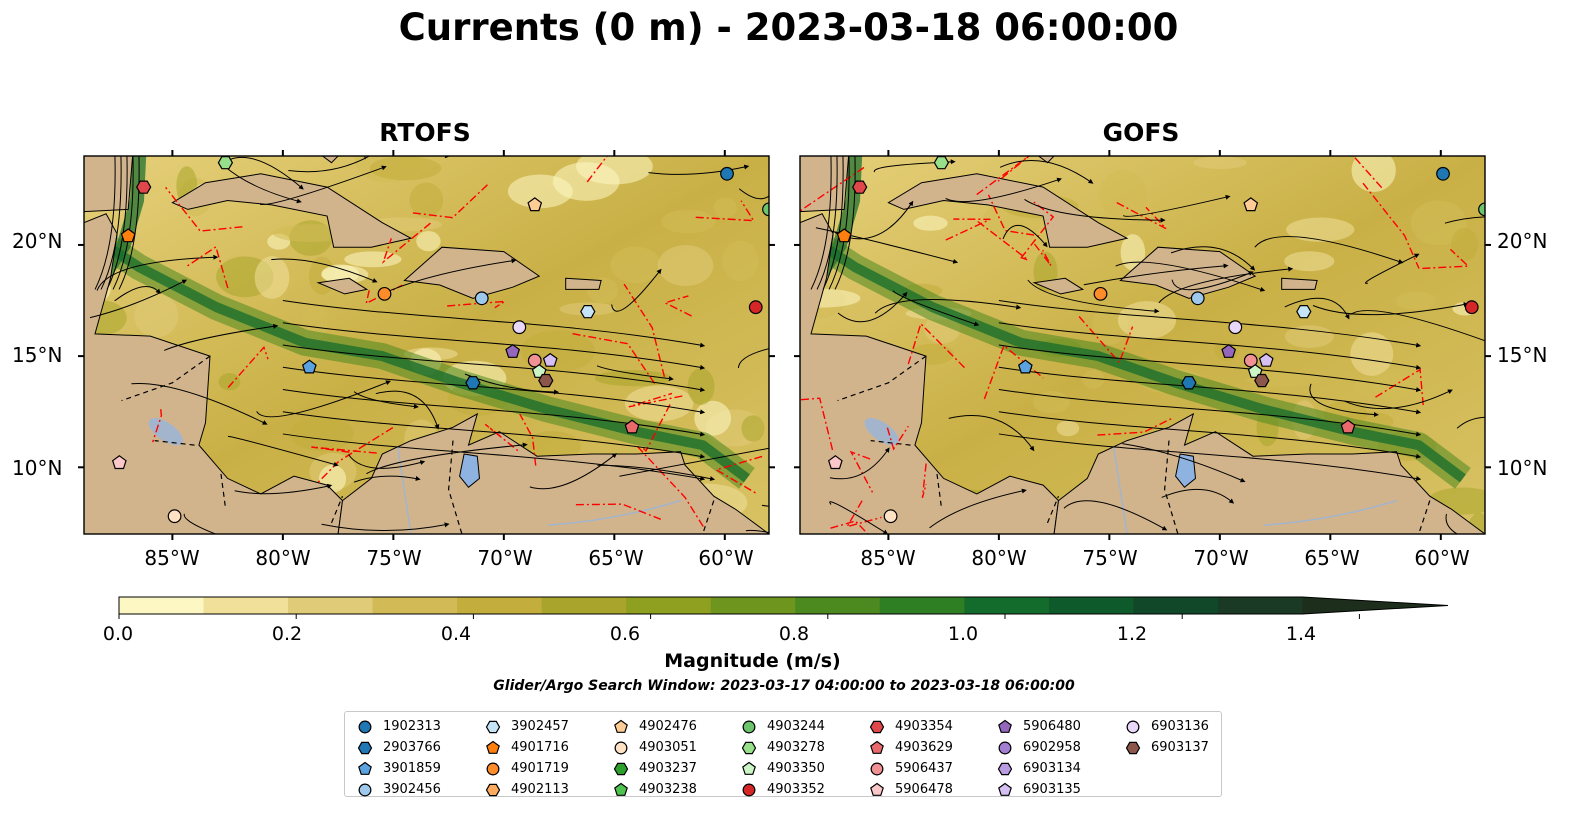 The height and width of the screenshot is (827, 1577). Describe the element at coordinates (796, 726) in the screenshot. I see `legend-label: 4903244` at that location.